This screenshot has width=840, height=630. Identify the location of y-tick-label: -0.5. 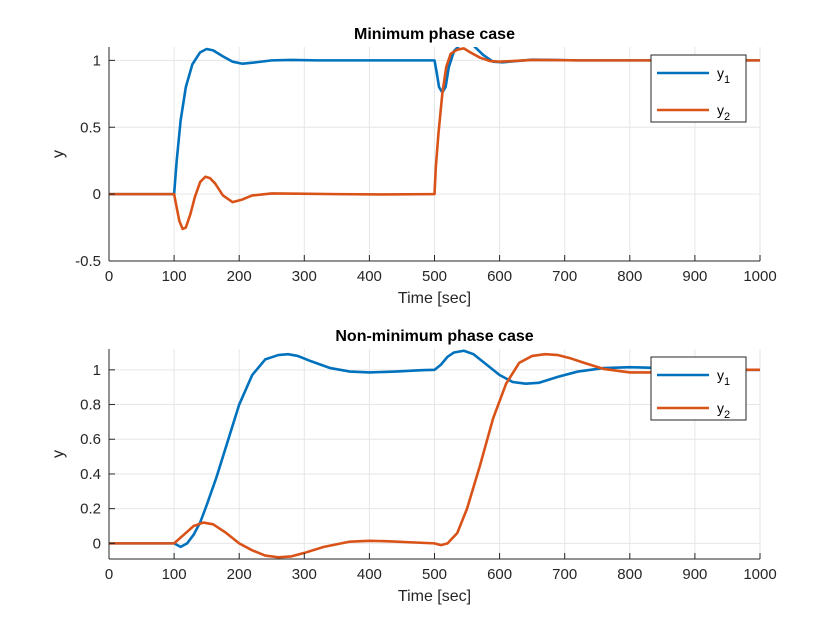
(88, 261).